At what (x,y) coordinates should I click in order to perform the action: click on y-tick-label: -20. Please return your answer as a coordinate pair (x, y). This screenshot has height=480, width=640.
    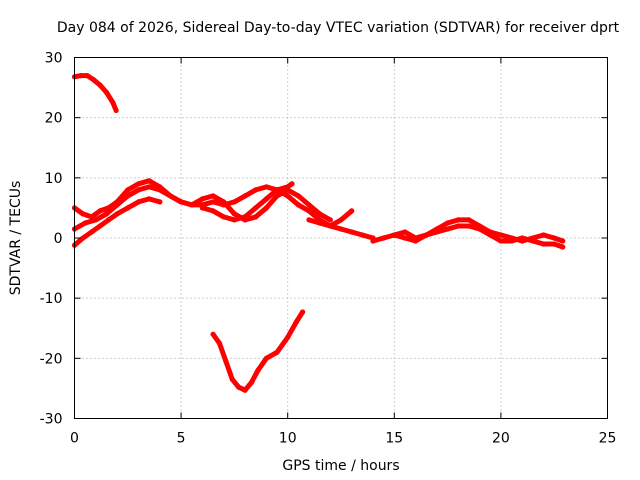
    Looking at the image, I should click on (51, 359).